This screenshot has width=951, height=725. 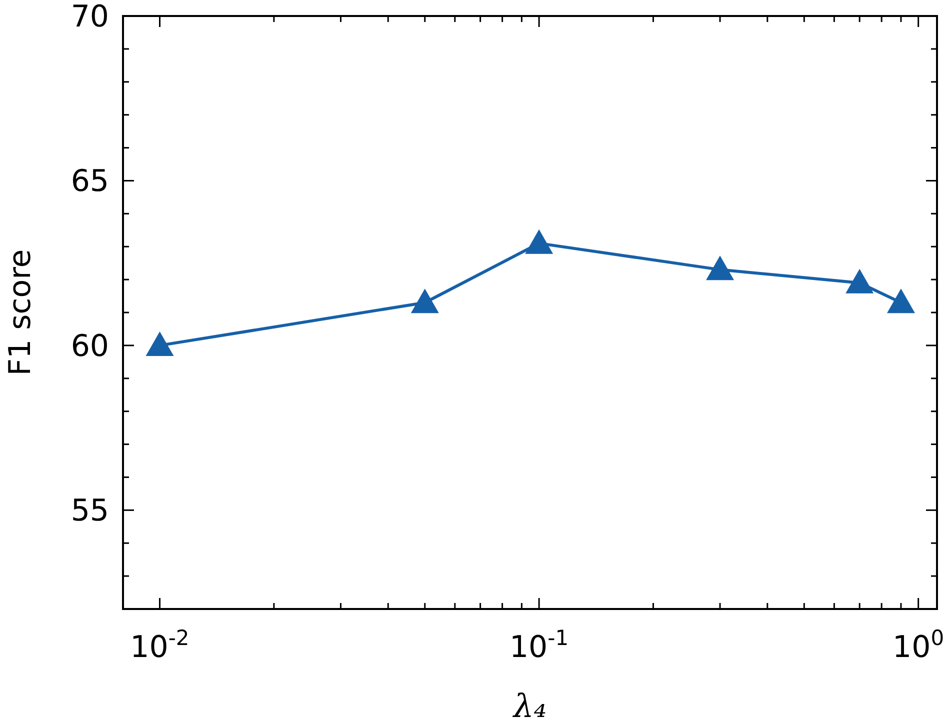 What do you see at coordinates (918, 645) in the screenshot?
I see `x-tick-label: 10$^{0}$` at bounding box center [918, 645].